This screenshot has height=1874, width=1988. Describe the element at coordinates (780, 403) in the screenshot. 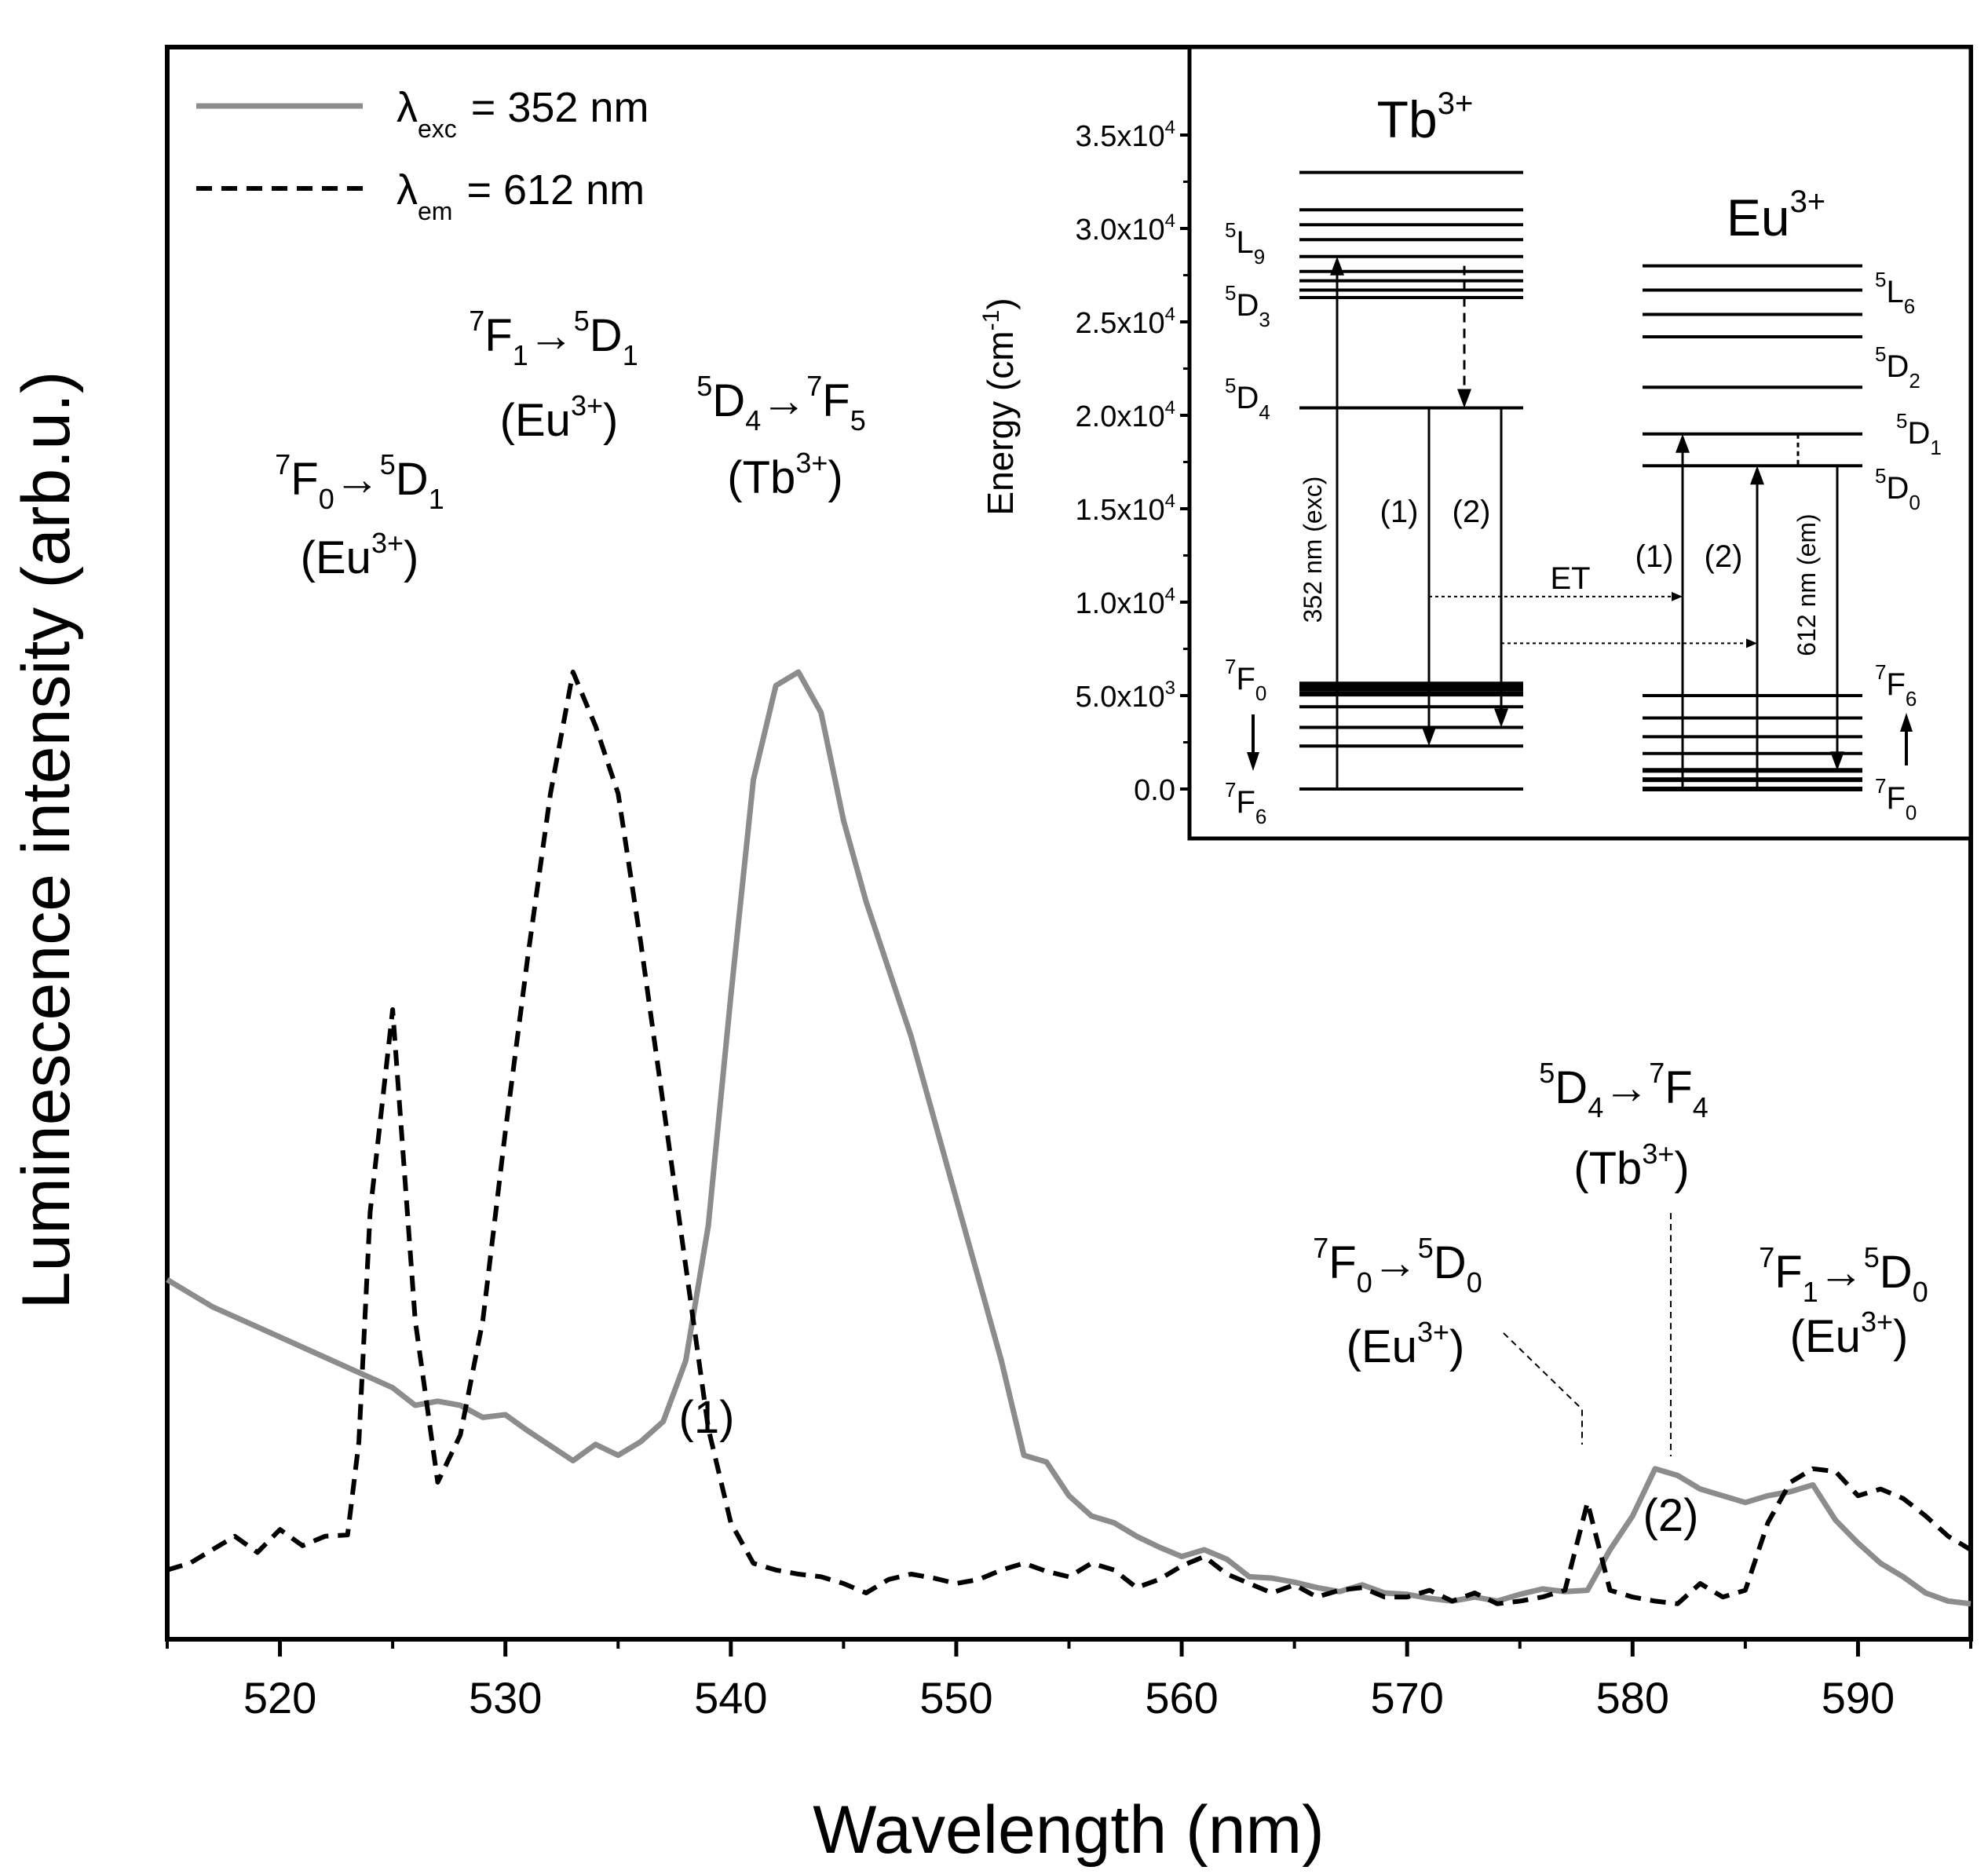

I see `svg-text: 5D4→7F5` at that location.